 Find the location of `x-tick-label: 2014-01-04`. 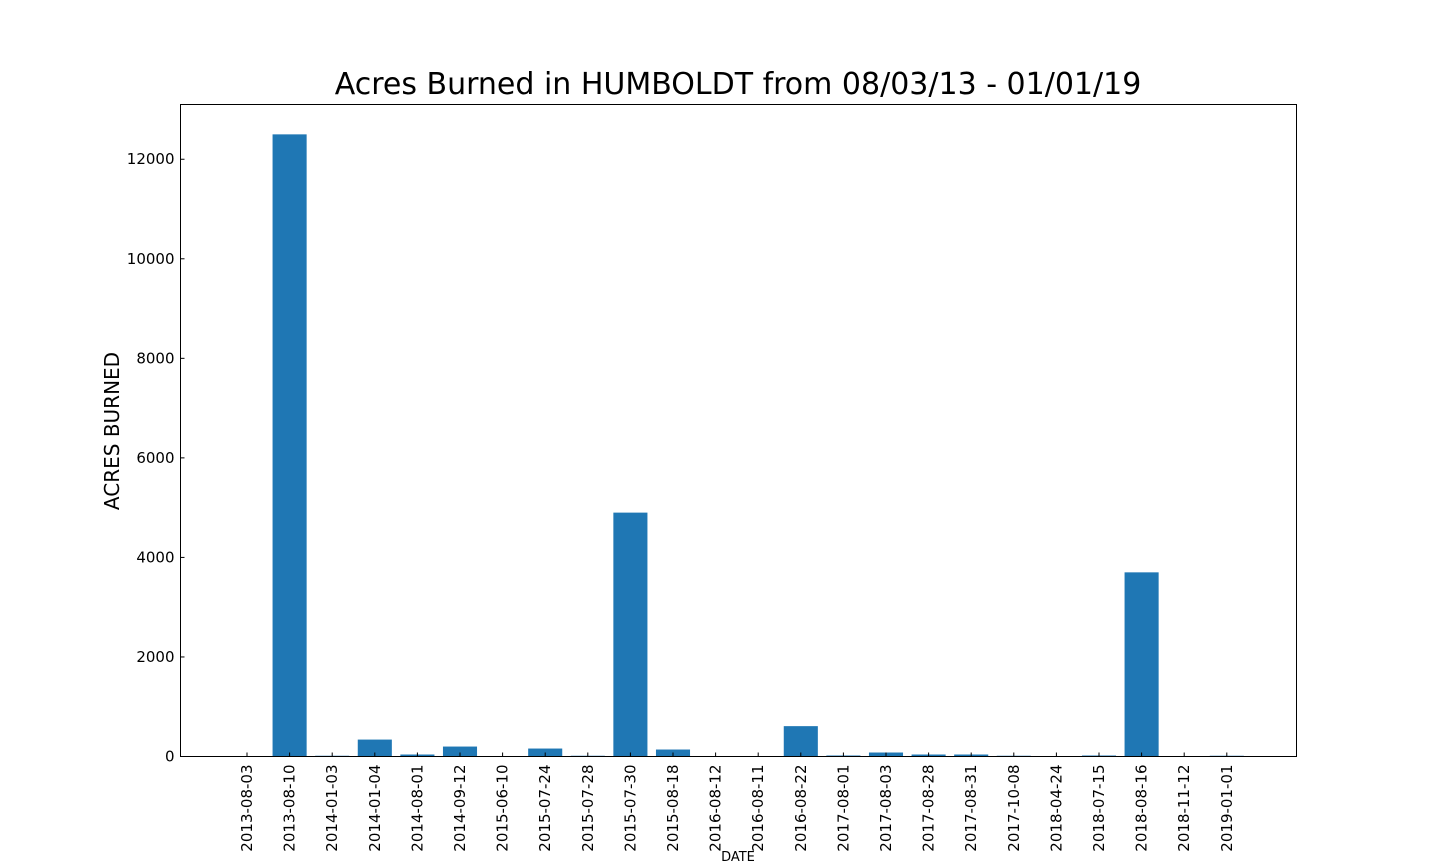

x-tick-label: 2014-01-04 is located at coordinates (375, 808).